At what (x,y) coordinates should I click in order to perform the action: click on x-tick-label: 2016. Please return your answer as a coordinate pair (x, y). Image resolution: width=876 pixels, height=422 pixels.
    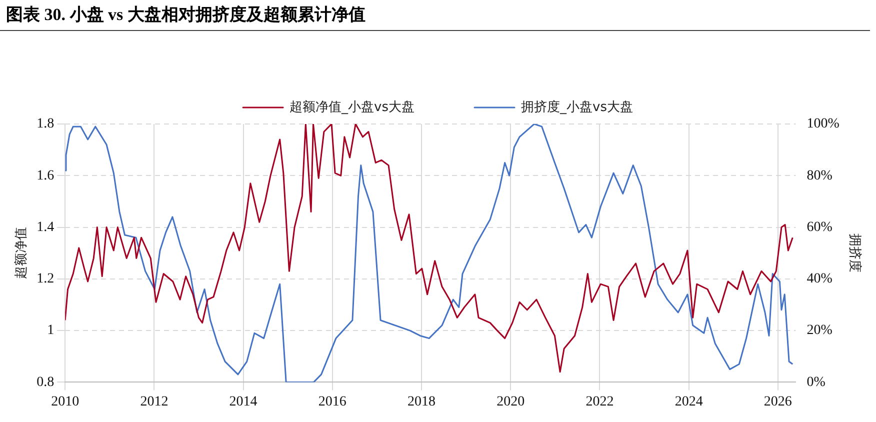
    Looking at the image, I should click on (332, 402).